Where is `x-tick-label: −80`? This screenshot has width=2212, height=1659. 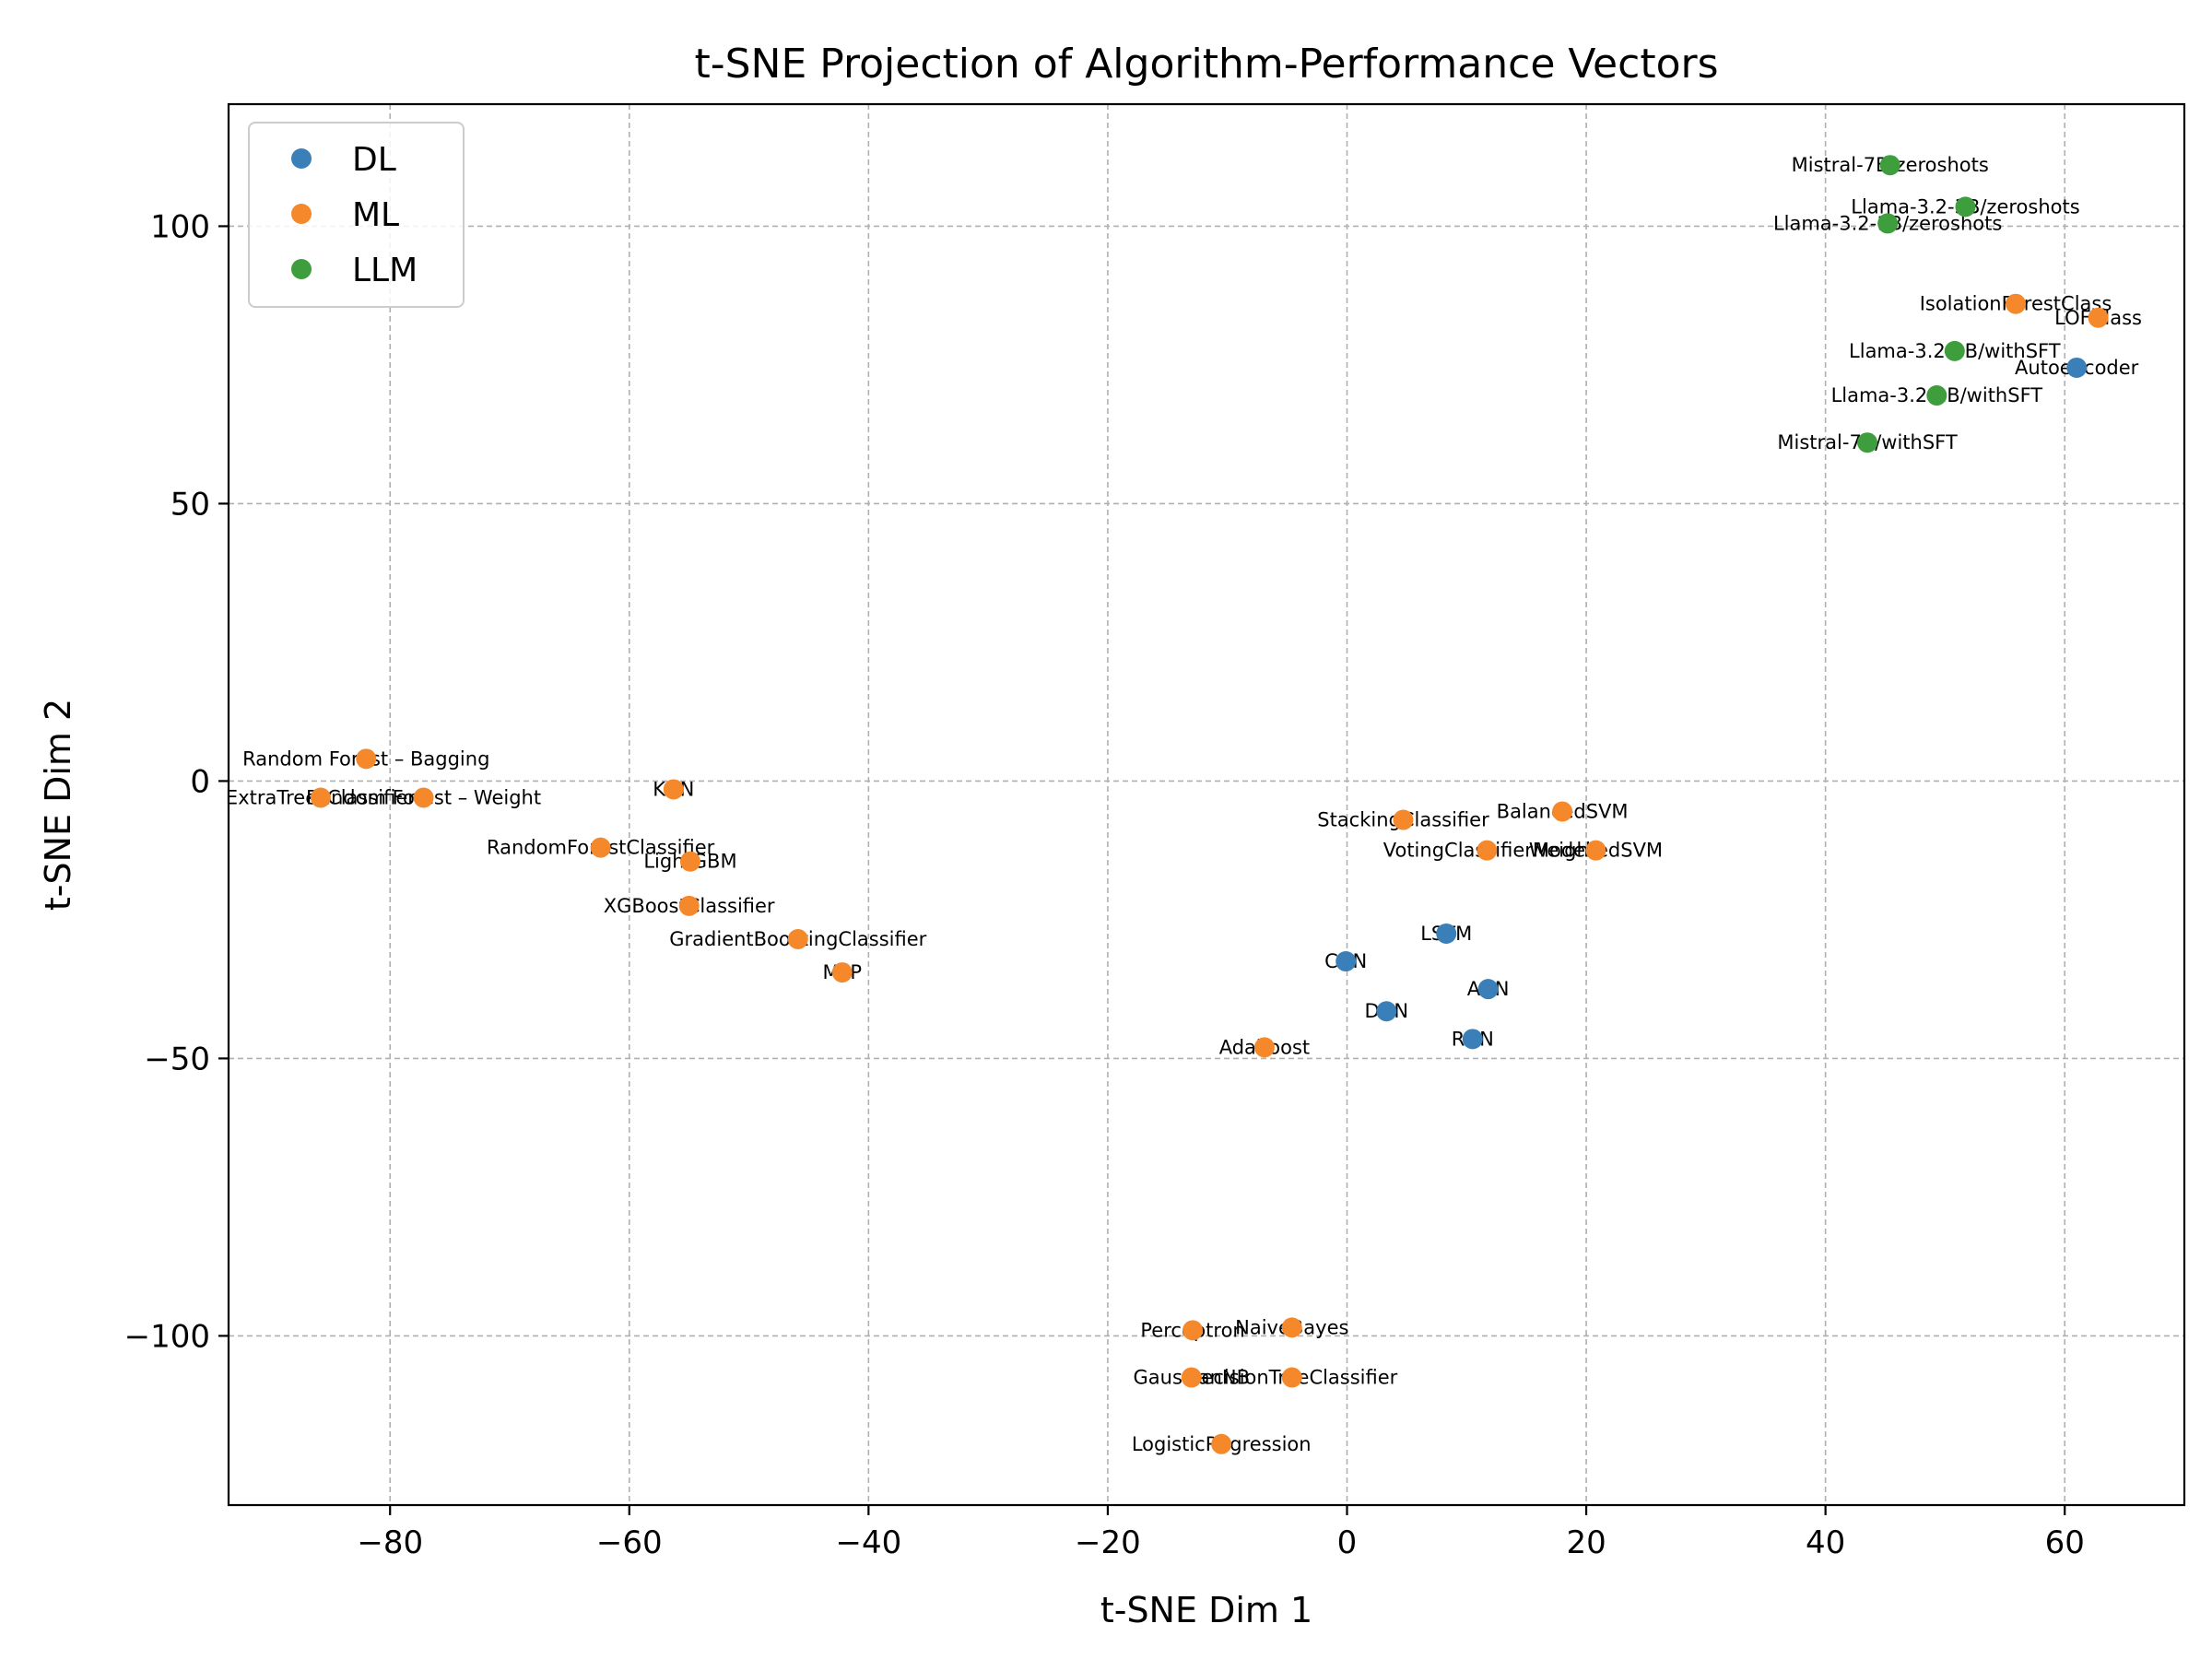 x-tick-label: −80 is located at coordinates (390, 1542).